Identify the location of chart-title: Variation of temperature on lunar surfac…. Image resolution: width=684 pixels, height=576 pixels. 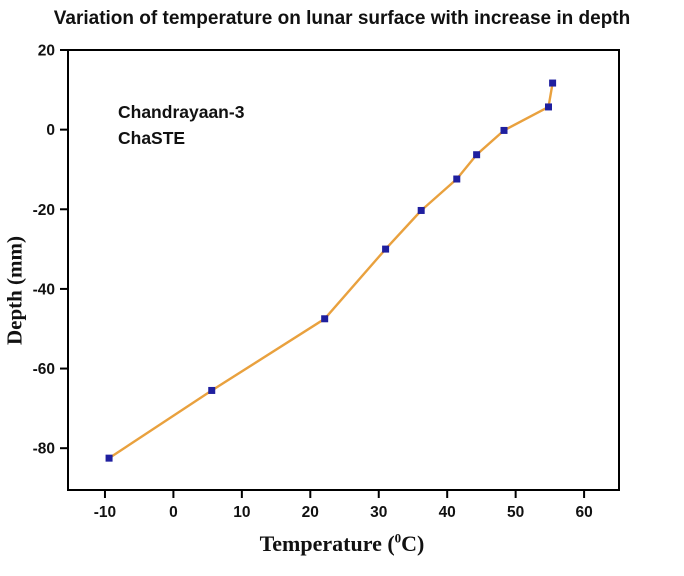
(342, 18).